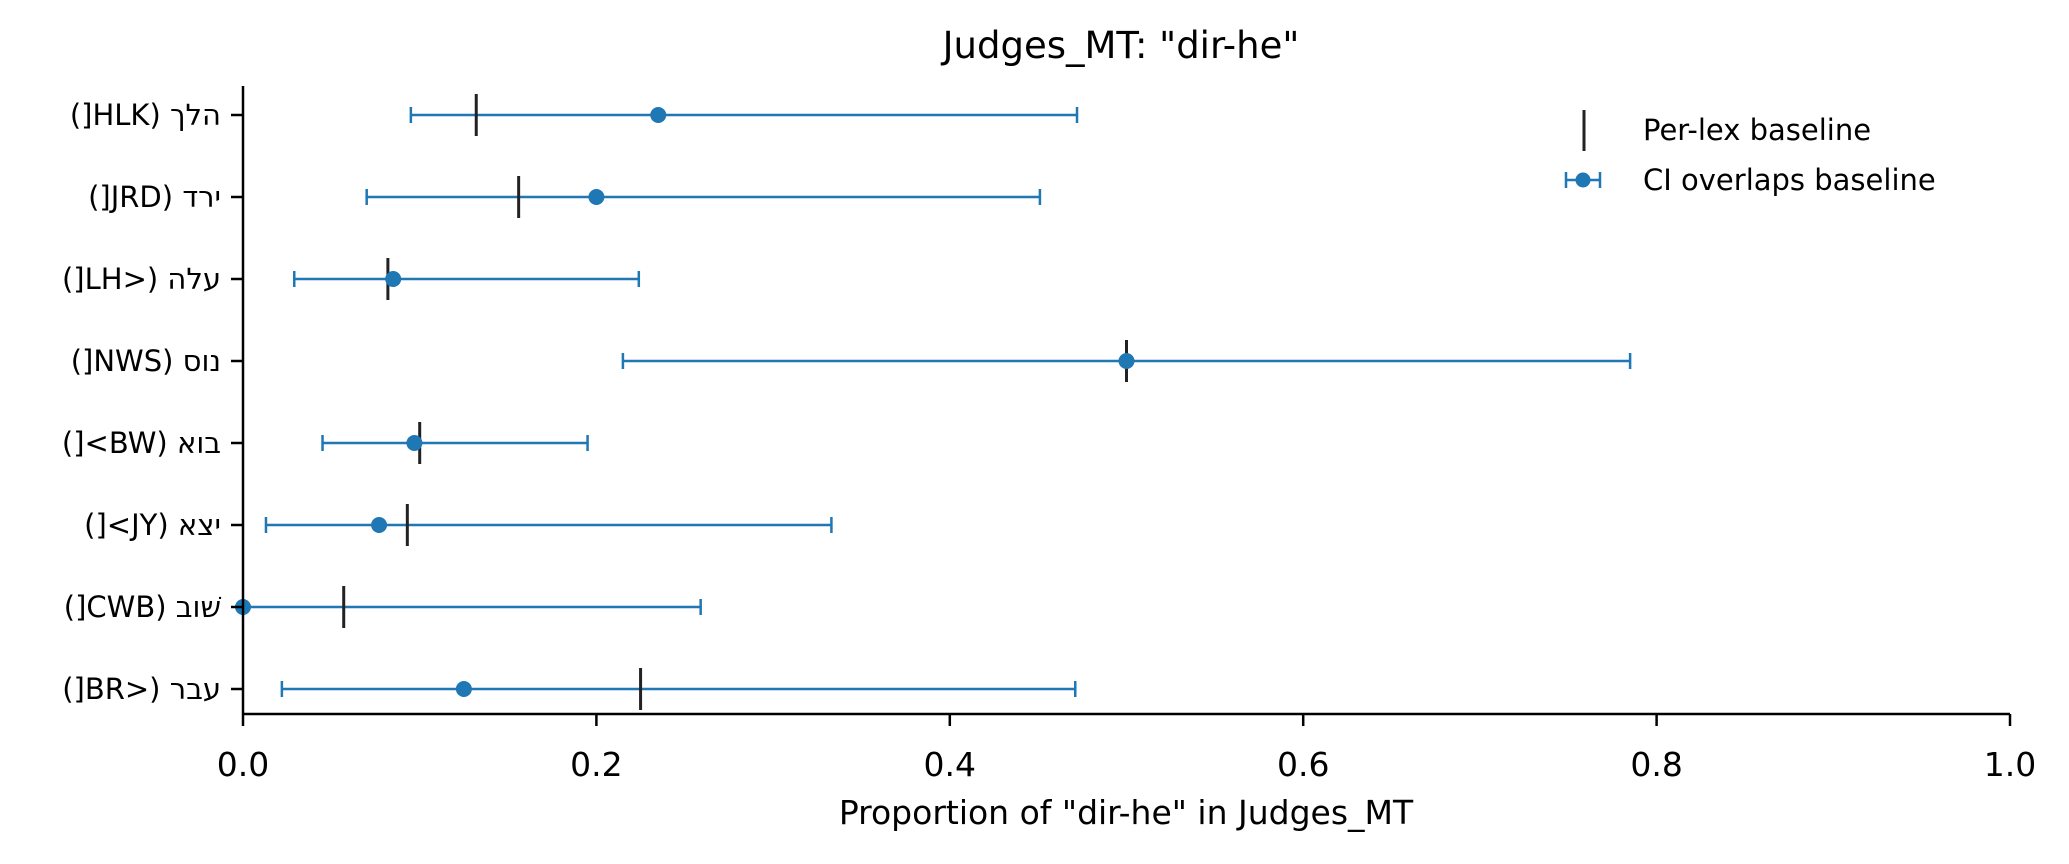 The image size is (2069, 864). What do you see at coordinates (141, 443) in the screenshot?
I see `category-label: בוא (BW>[)` at bounding box center [141, 443].